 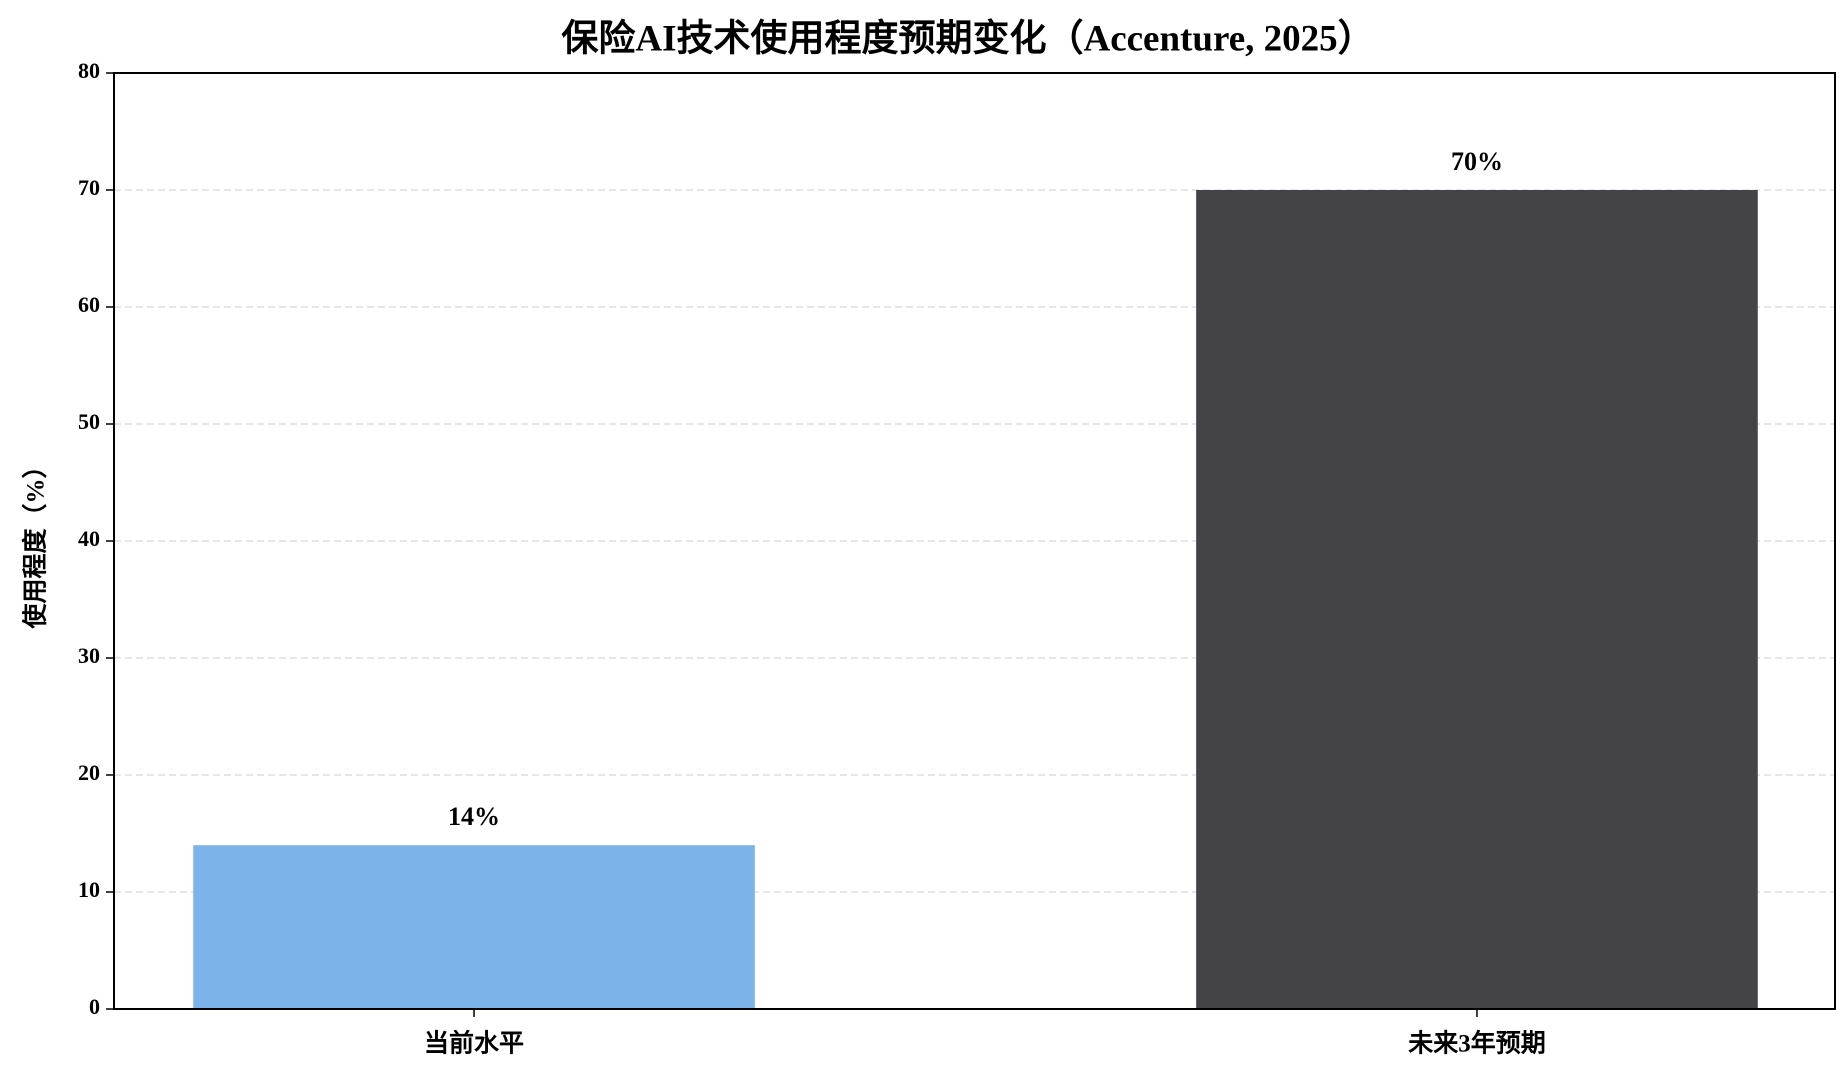 What do you see at coordinates (35, 541) in the screenshot?
I see `y-axis-label: 使用程度（%）` at bounding box center [35, 541].